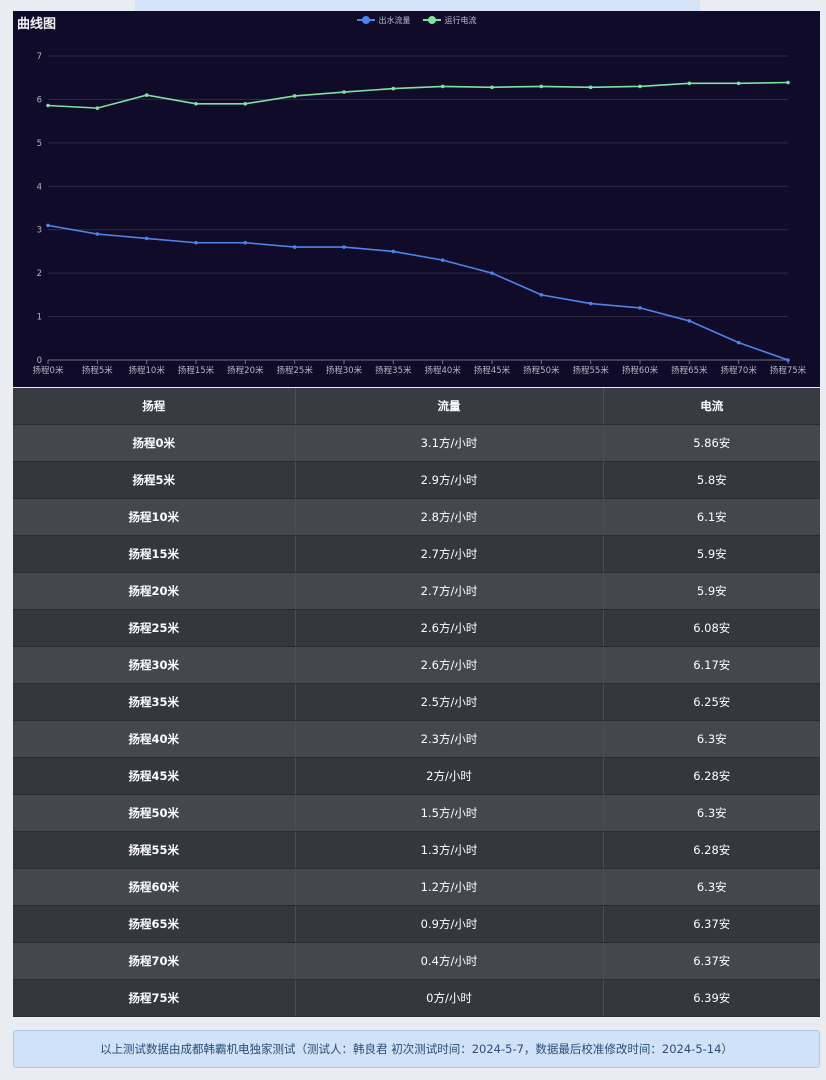  Describe the element at coordinates (449, 443) in the screenshot. I see `cell-flow: 3.1方/小时` at that location.